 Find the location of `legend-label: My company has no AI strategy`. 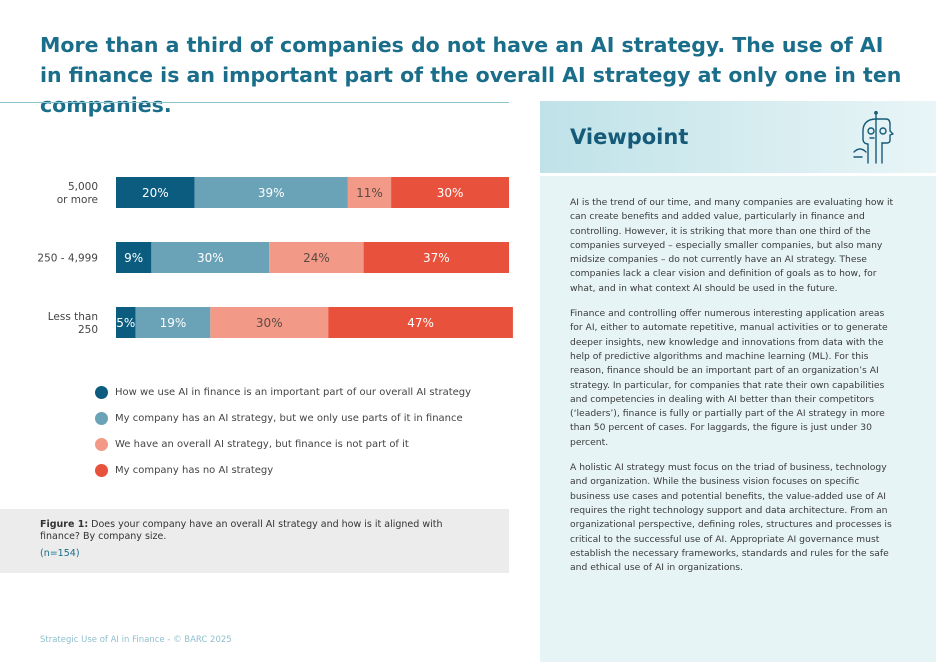

legend-label: My company has no AI strategy is located at coordinates (194, 470).